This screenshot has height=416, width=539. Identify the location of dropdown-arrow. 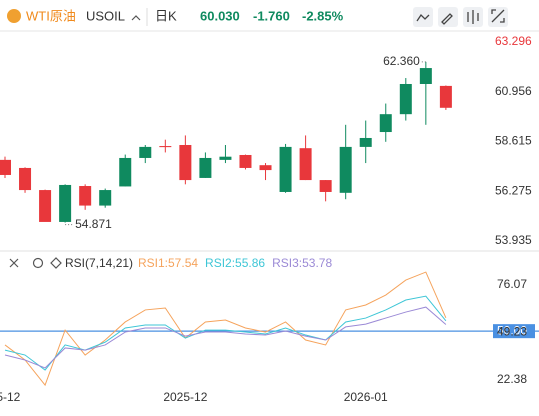
(136, 18).